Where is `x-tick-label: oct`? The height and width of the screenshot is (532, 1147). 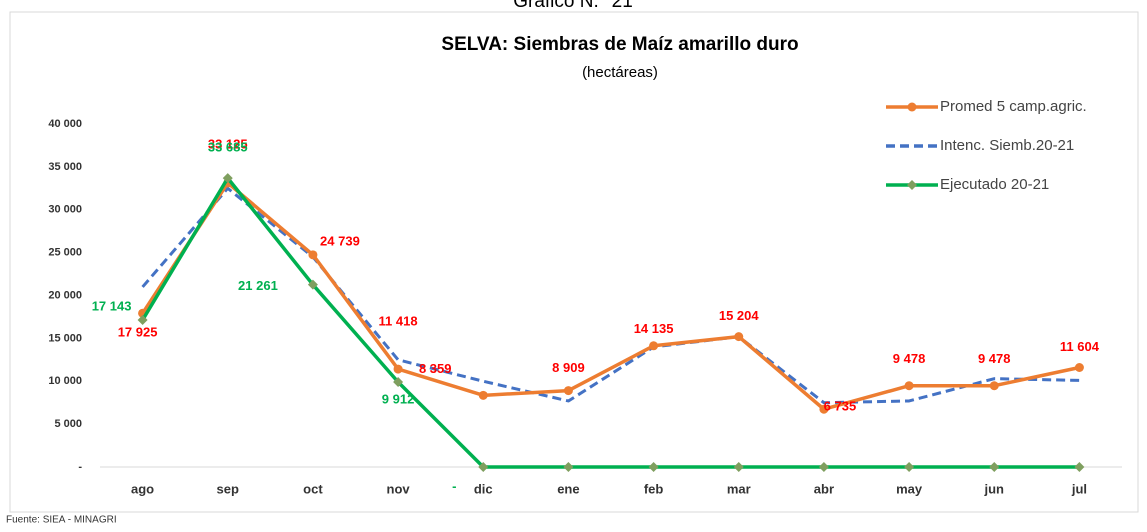
x-tick-label: oct is located at coordinates (313, 488).